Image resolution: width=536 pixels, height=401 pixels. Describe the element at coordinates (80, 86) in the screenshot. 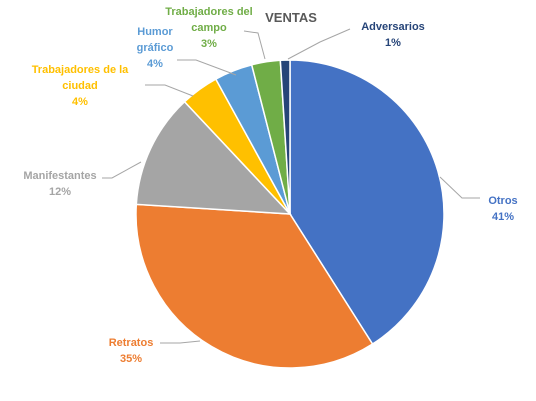

I see `data-label-trabajadores-de-la-ciudad: Trabajadores de la ciudad 4%` at that location.